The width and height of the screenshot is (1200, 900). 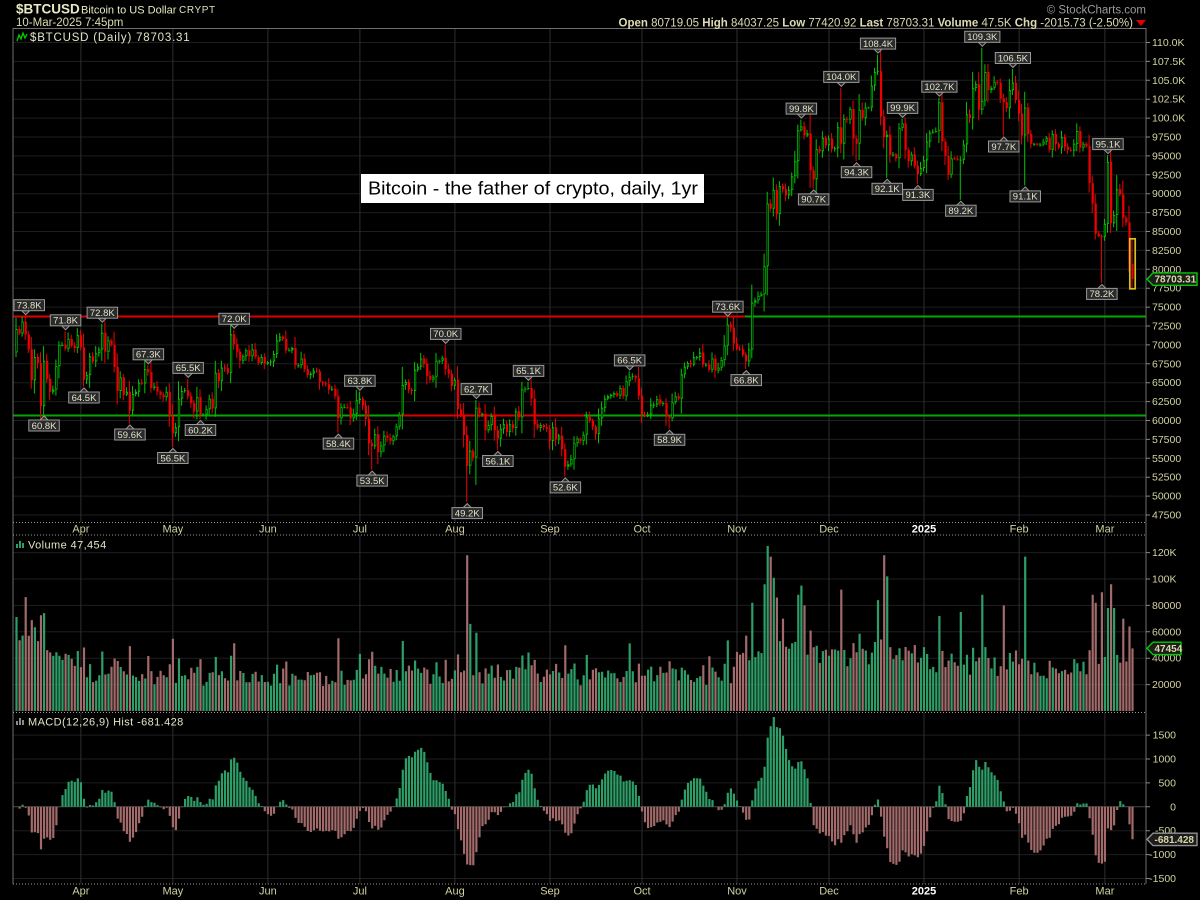 What do you see at coordinates (445, 334) in the screenshot?
I see `svg-text: 70.0K` at bounding box center [445, 334].